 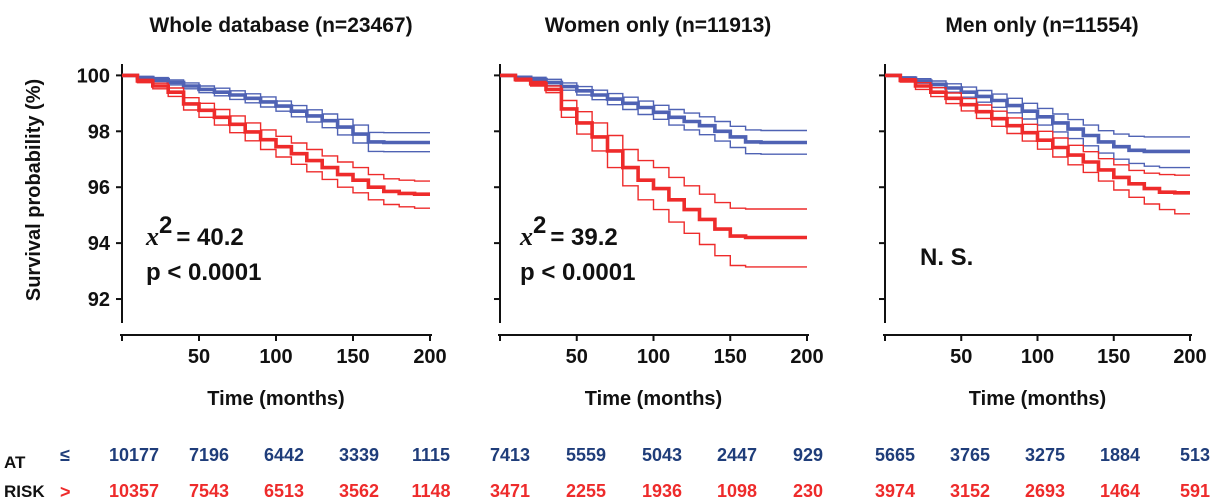 What do you see at coordinates (808, 491) in the screenshot?
I see `risk-count-gt: 230` at bounding box center [808, 491].